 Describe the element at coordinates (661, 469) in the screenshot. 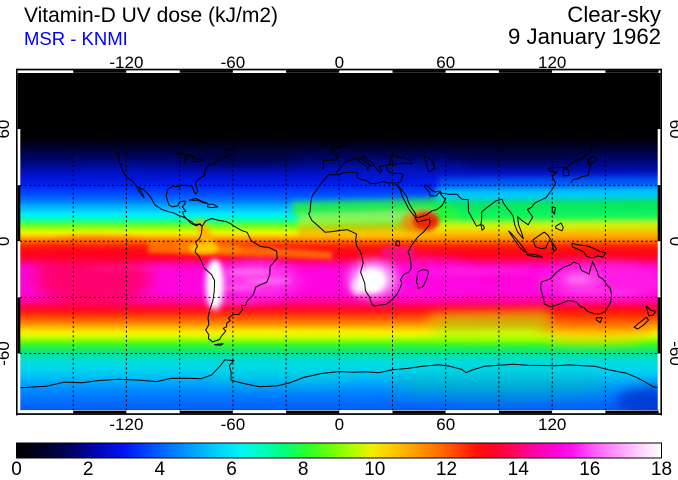

I see `svg-text: 18` at that location.